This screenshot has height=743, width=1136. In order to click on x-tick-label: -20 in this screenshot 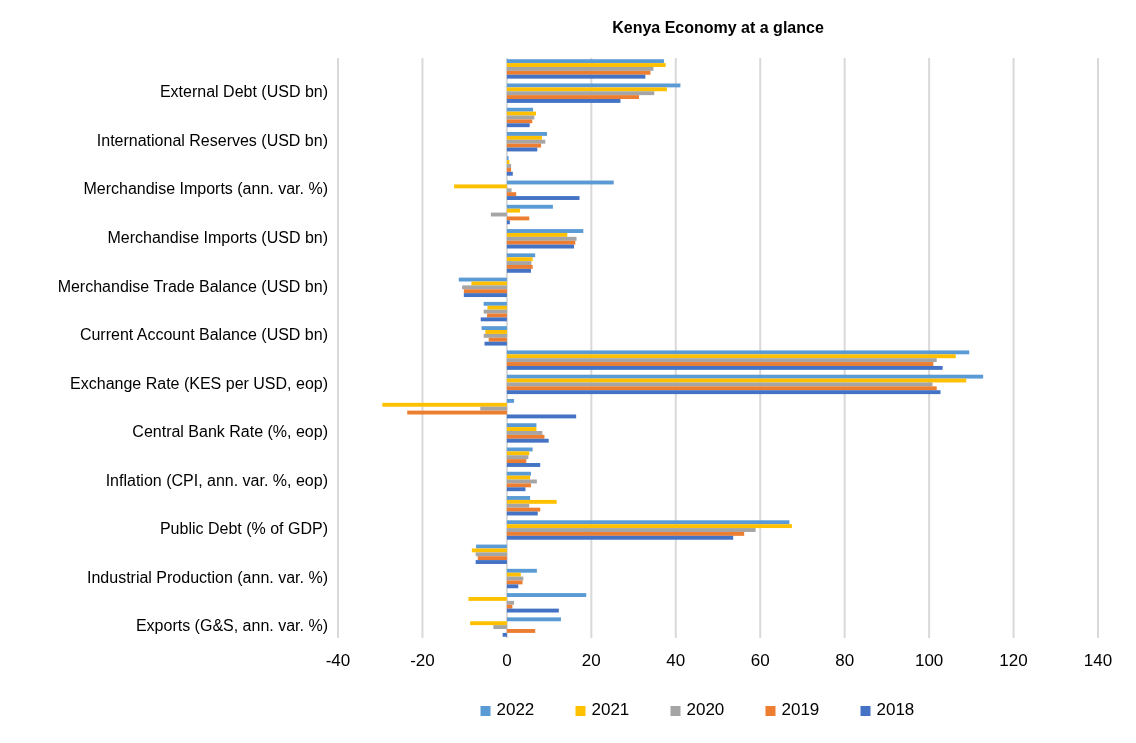, I will do `click(422, 660)`.